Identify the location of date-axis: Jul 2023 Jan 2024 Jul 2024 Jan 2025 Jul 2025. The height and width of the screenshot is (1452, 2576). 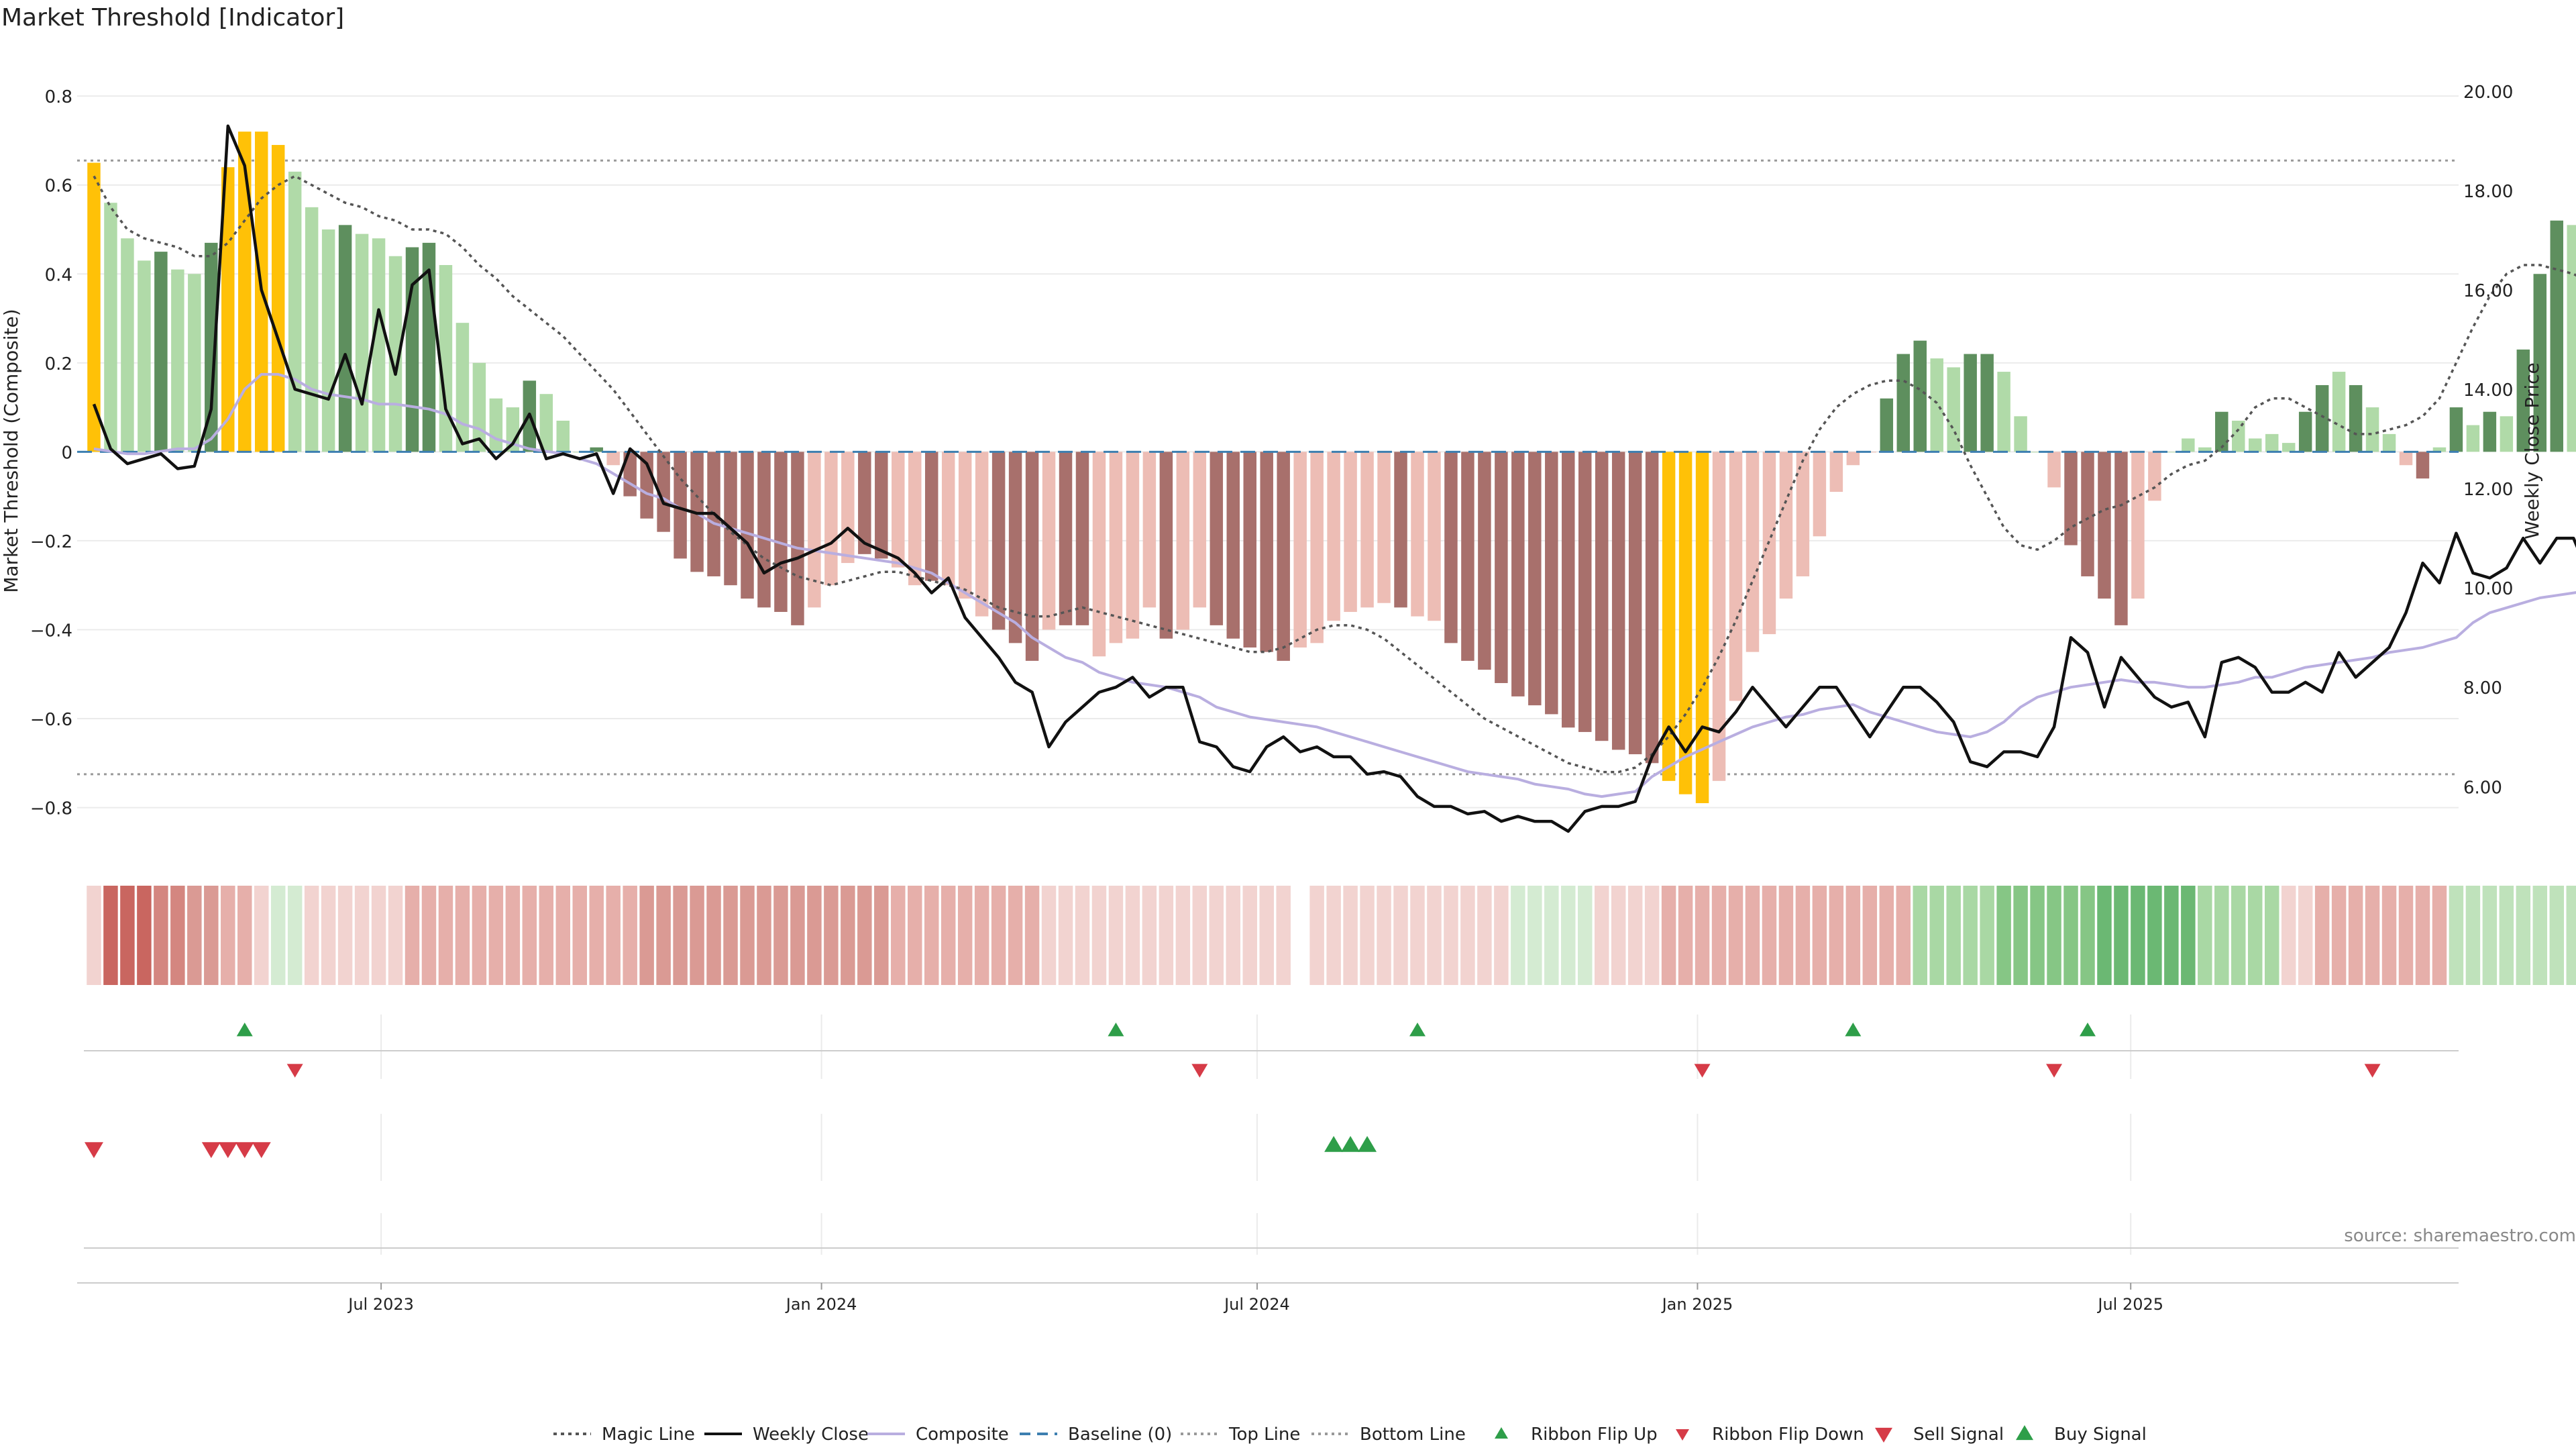
(1268, 1298).